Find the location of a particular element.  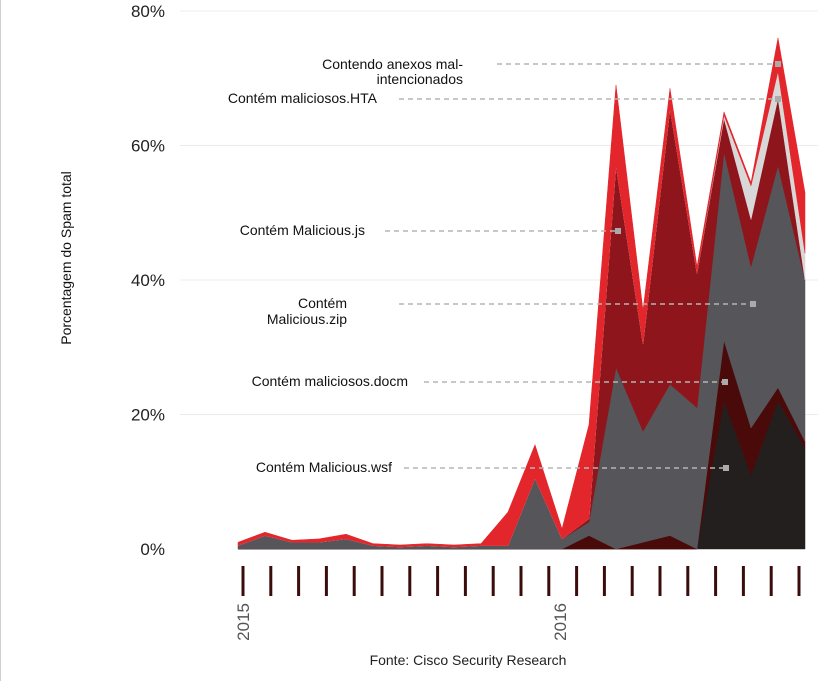

left-border-rule is located at coordinates (0, 340).